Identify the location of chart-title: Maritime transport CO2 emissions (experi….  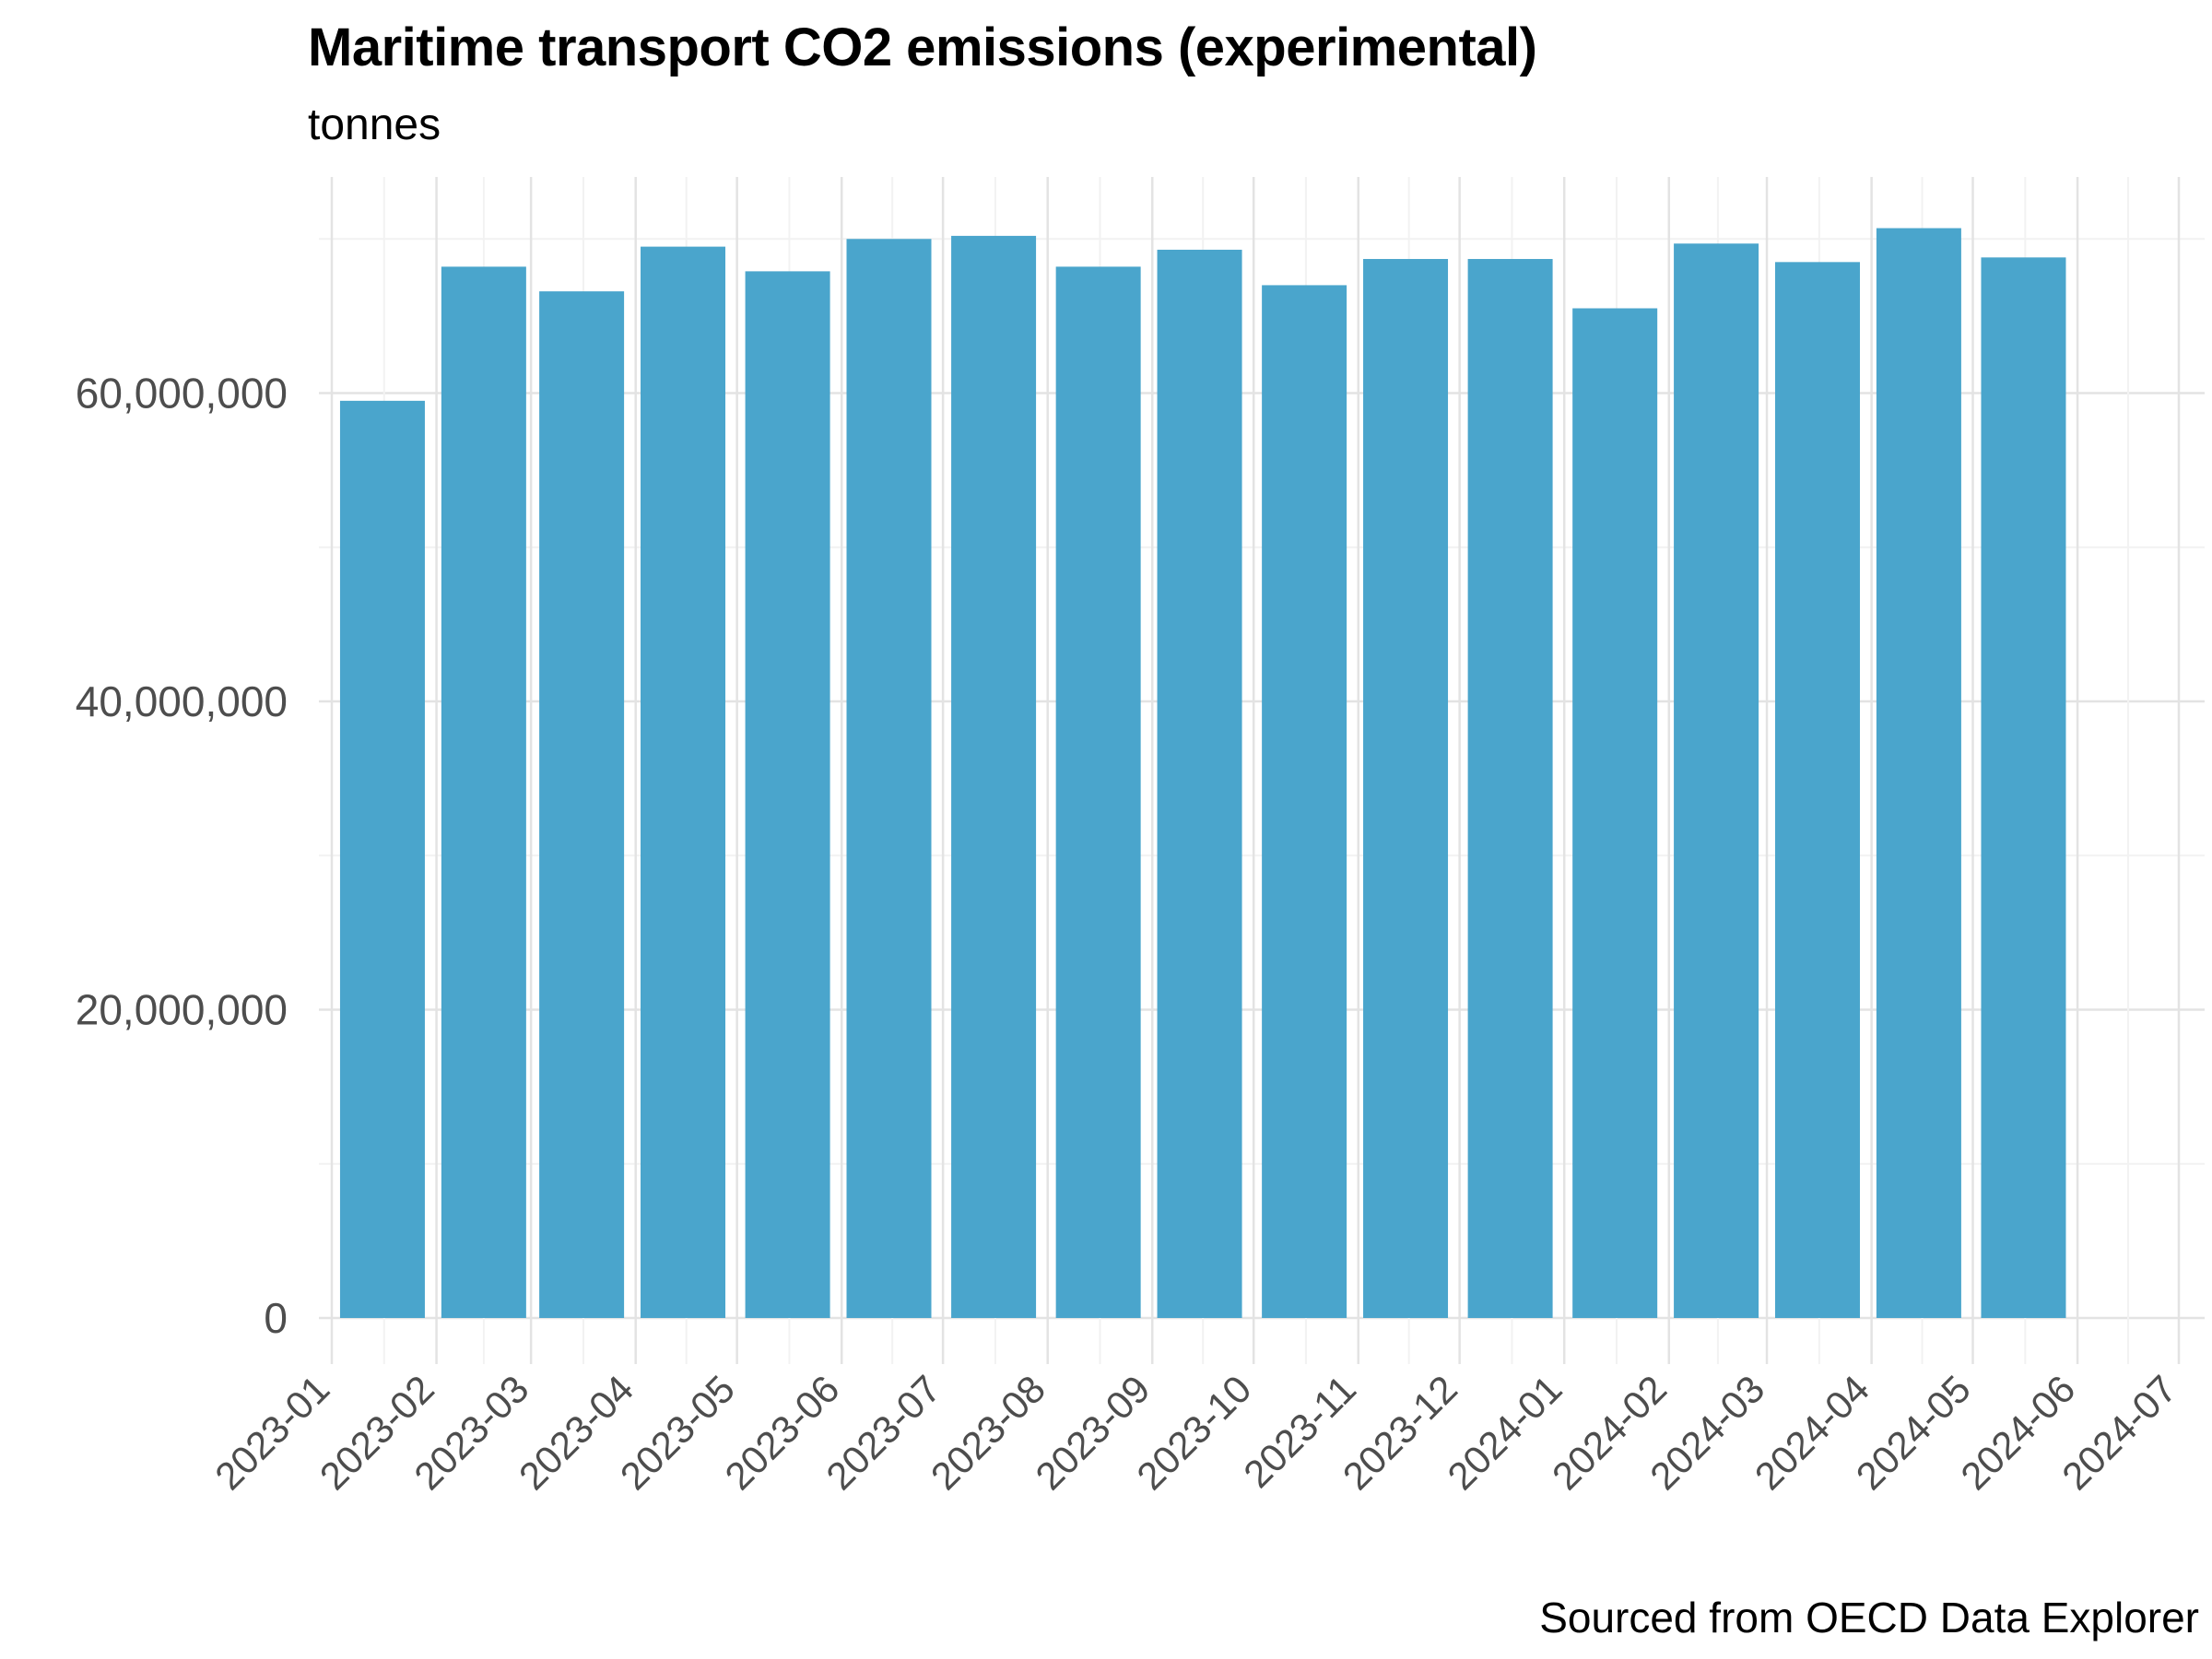
(922, 47).